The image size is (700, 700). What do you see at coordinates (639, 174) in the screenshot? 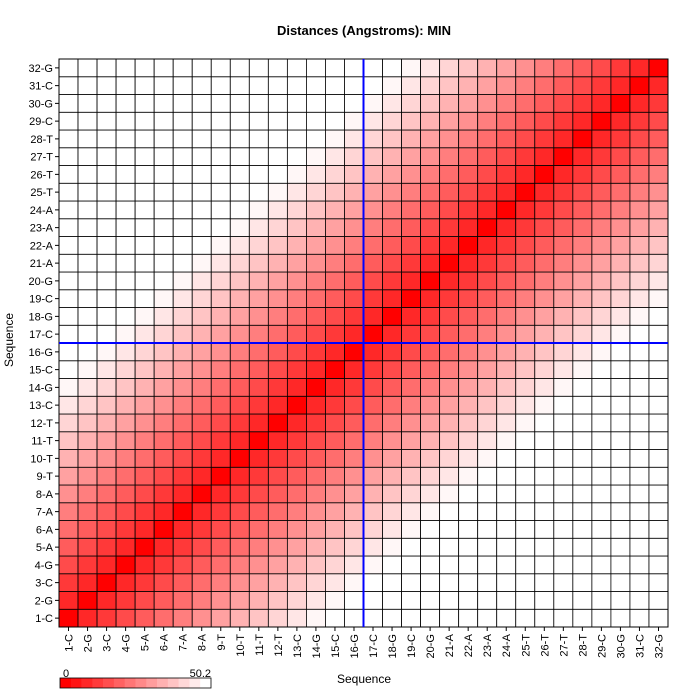
I see `heatmap-cell-31-C-26-T` at bounding box center [639, 174].